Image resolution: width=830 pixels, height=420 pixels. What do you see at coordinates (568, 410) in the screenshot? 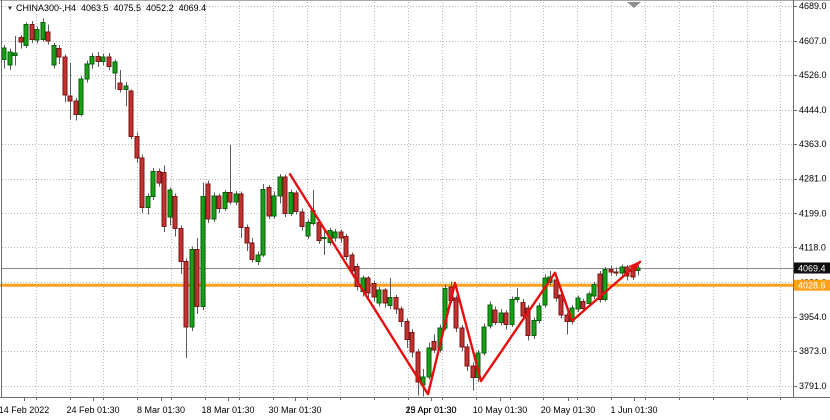
I see `time-axis-label: 20 May 01:30` at bounding box center [568, 410].